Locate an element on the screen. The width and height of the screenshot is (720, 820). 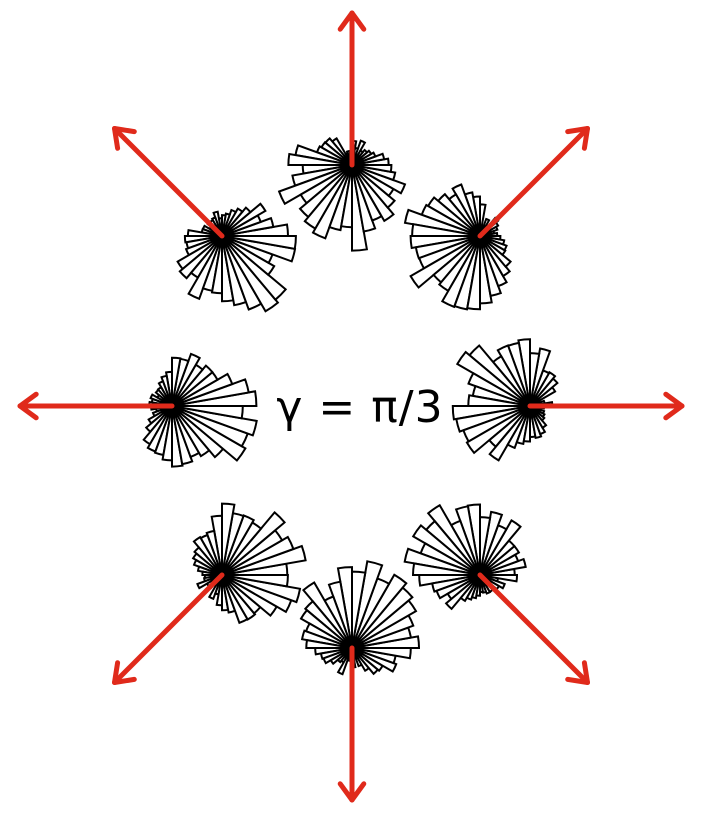
rose-top is located at coordinates (342, 131).